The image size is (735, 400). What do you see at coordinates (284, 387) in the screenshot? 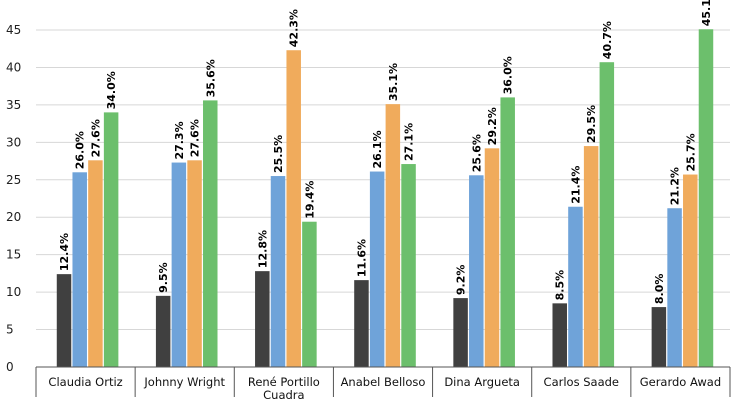
I see `category-label: René Portillo Cuadra` at bounding box center [284, 387].